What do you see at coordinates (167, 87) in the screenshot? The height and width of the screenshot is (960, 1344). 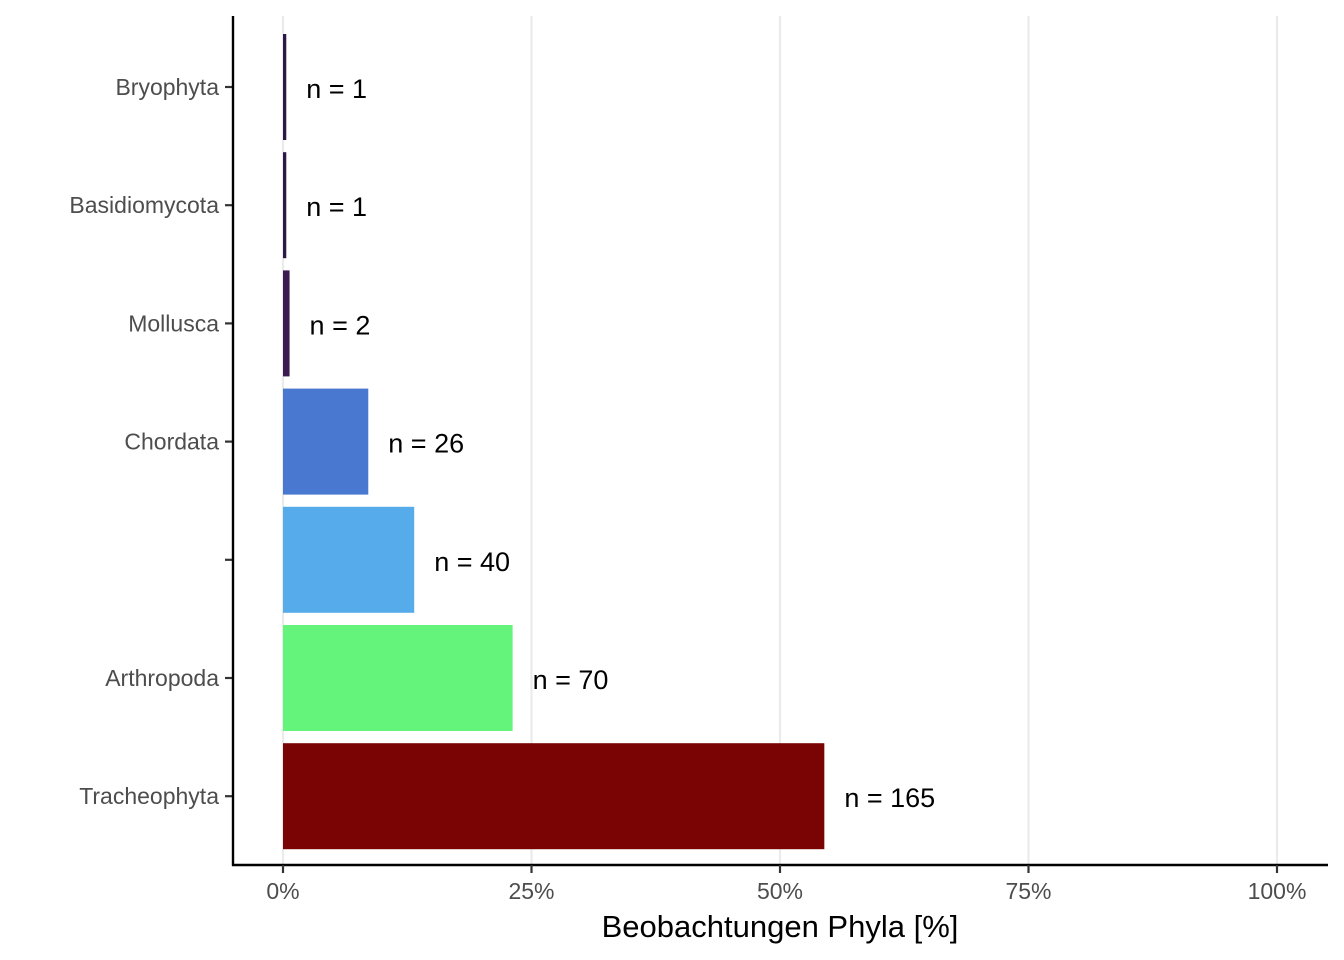 I see `y-tick-label: Bryophyta` at bounding box center [167, 87].